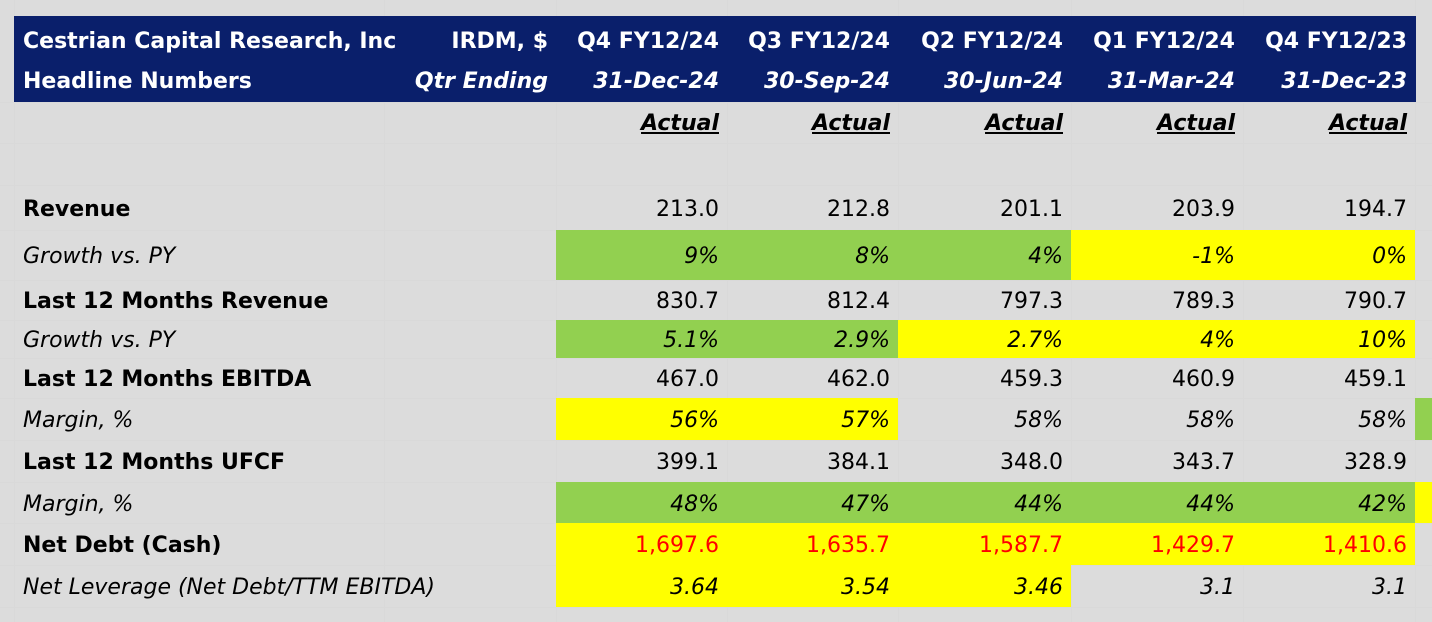  What do you see at coordinates (1213, 256) in the screenshot?
I see `value-cell: -1%` at bounding box center [1213, 256].